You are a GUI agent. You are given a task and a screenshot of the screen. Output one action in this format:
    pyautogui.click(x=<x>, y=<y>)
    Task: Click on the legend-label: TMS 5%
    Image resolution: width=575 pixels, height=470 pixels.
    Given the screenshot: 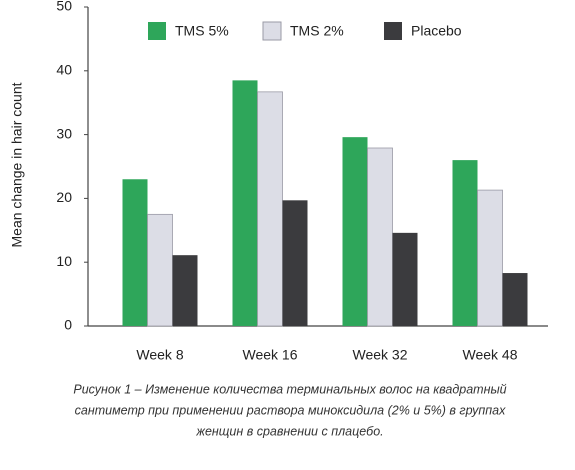 What is the action you would take?
    pyautogui.click(x=202, y=31)
    